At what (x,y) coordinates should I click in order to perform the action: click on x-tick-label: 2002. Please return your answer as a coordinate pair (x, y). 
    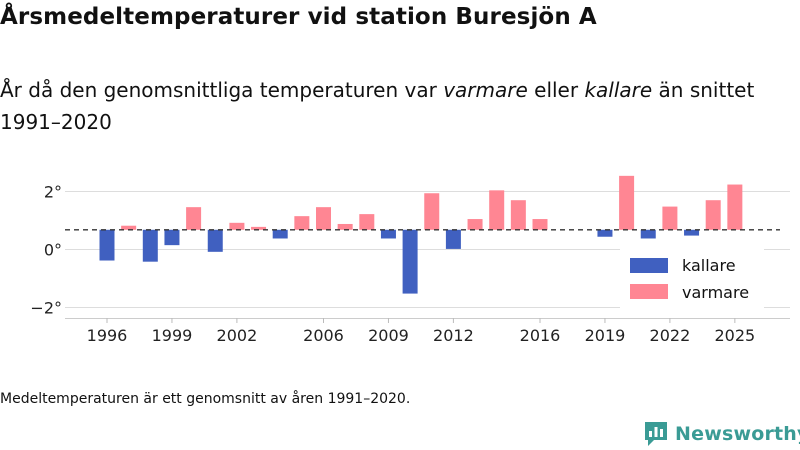
    Looking at the image, I should click on (237, 335).